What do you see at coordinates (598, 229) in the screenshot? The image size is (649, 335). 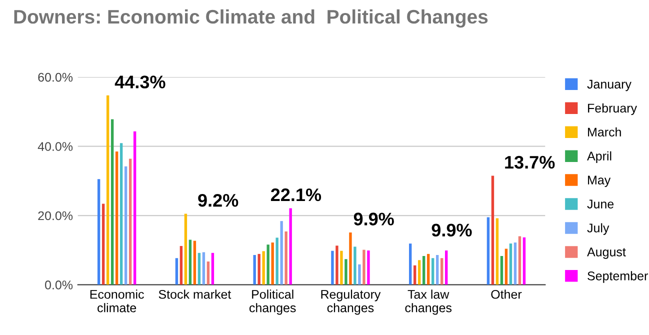 I see `legend-label: July` at bounding box center [598, 229].